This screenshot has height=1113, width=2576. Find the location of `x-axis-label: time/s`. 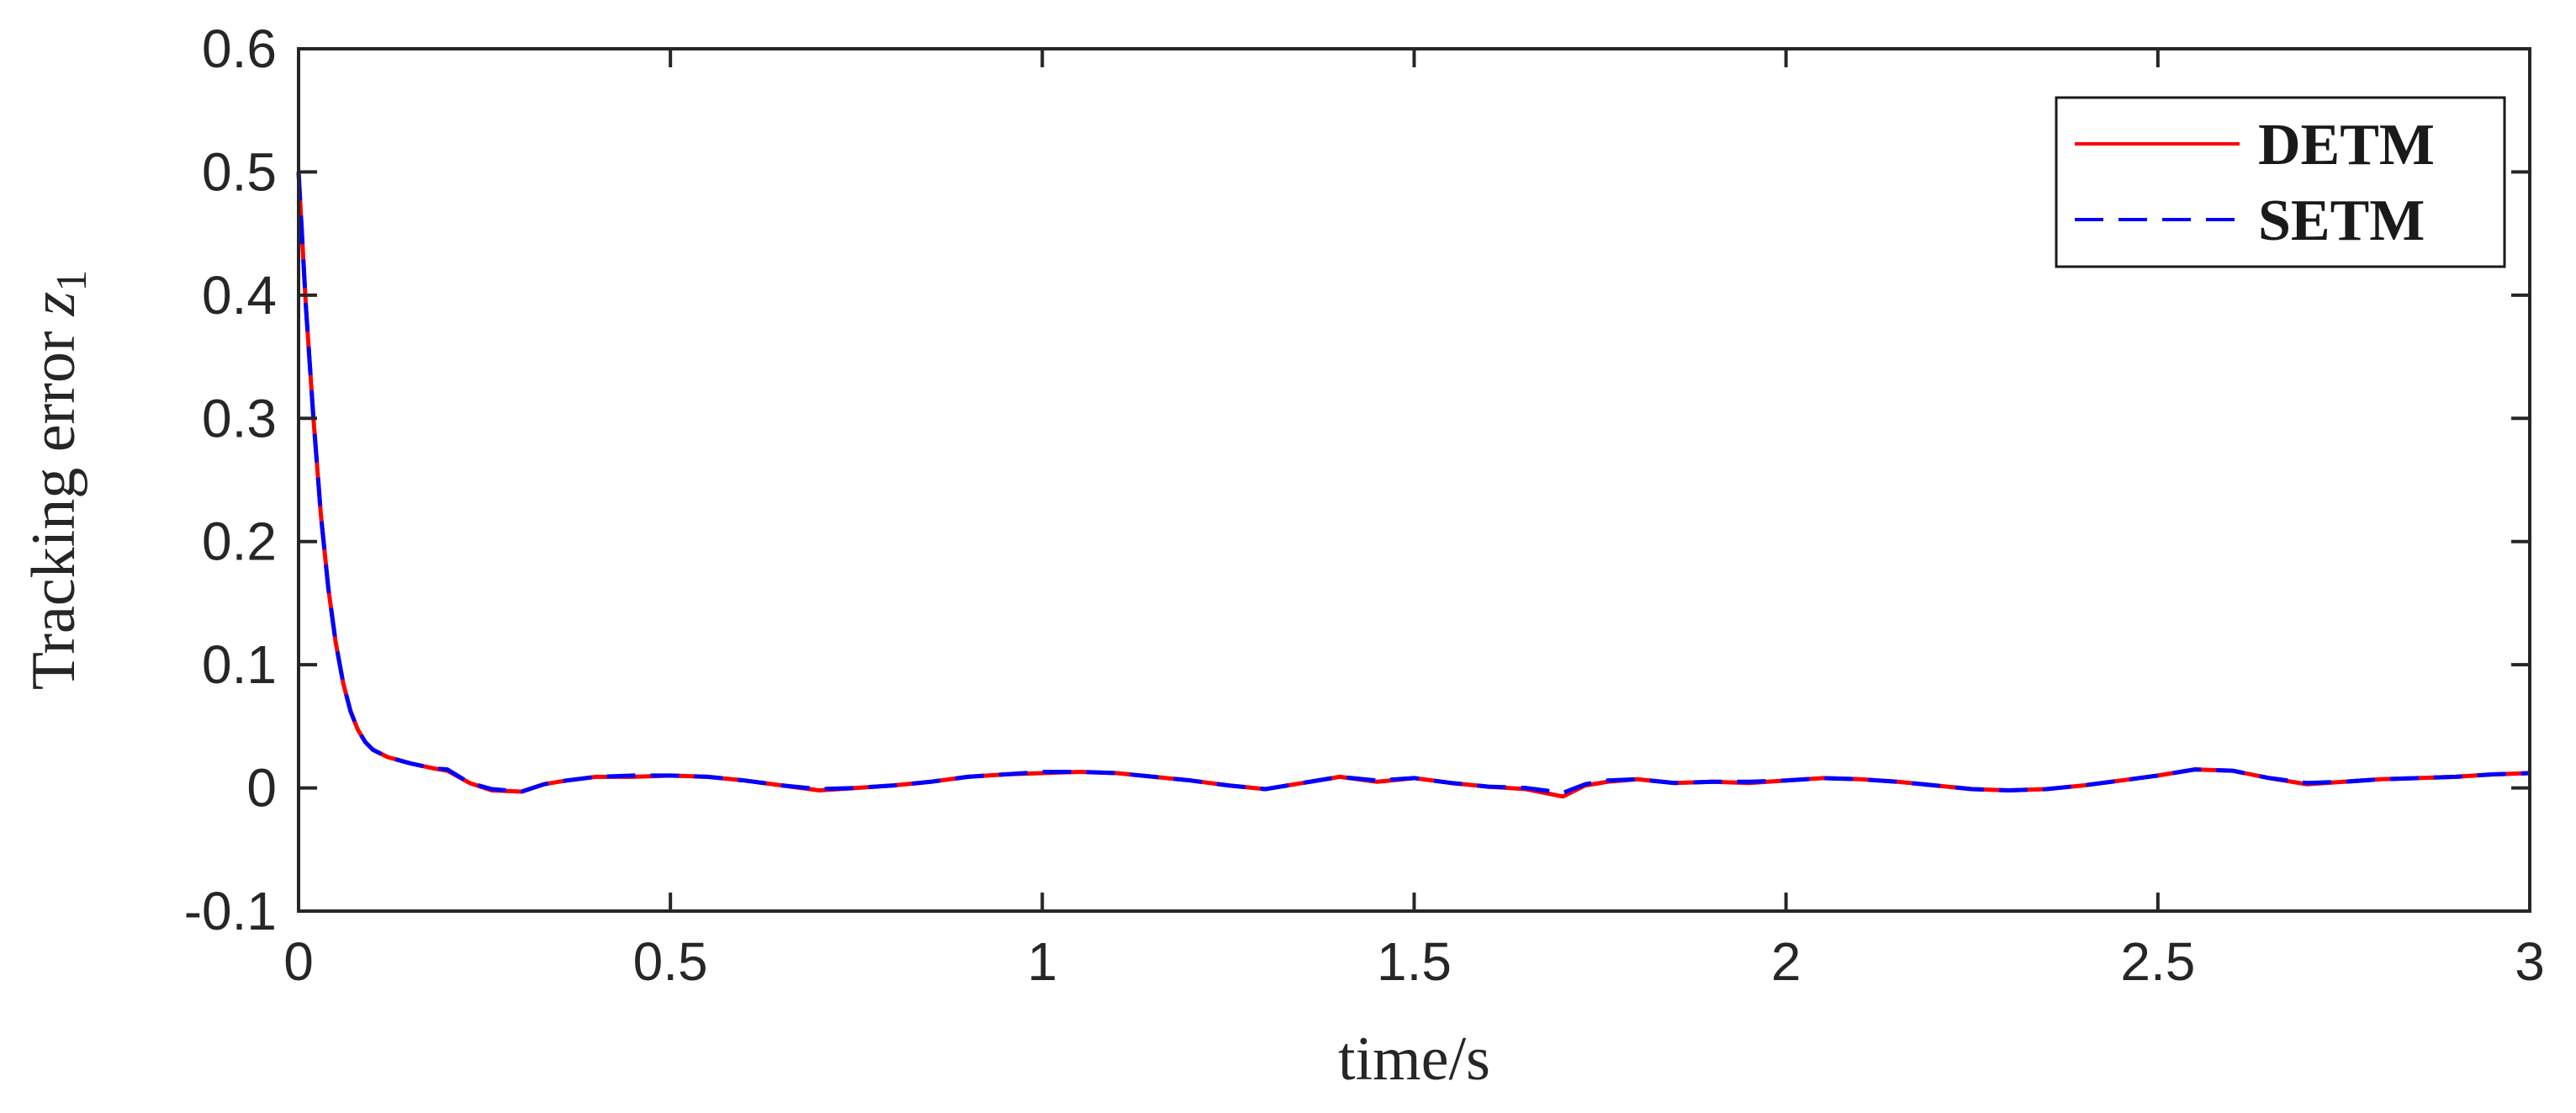

x-axis-label: time/s is located at coordinates (1414, 1059).